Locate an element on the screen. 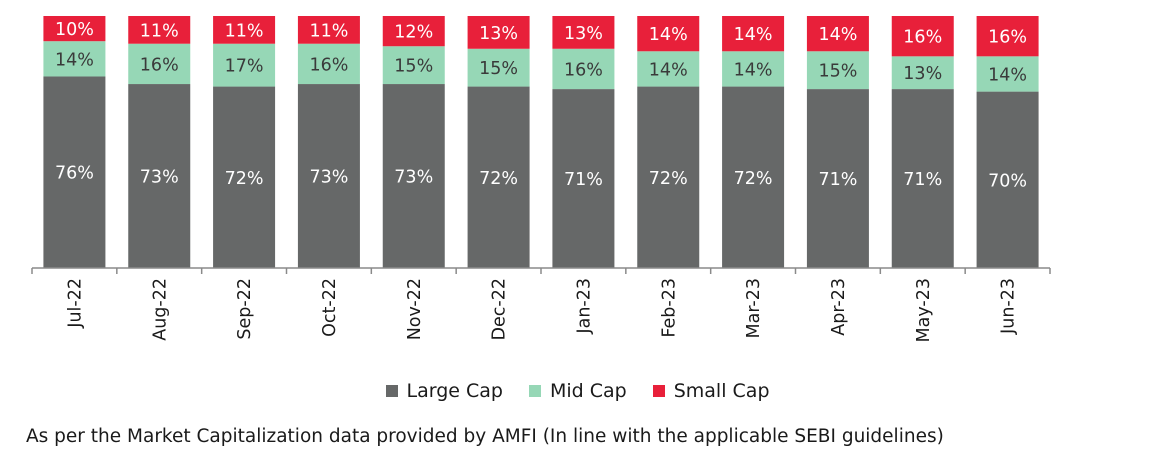 The width and height of the screenshot is (1155, 471). data-label-large-cap-mar-23: 72% is located at coordinates (753, 179).